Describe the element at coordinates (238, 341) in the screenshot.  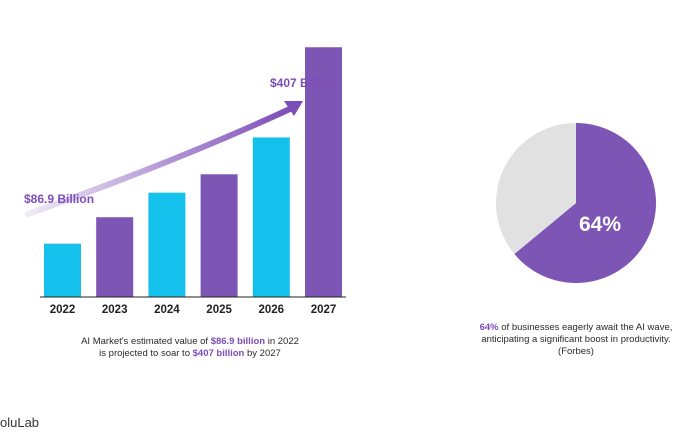
I see `caption-highlight: $86.9 billion` at that location.